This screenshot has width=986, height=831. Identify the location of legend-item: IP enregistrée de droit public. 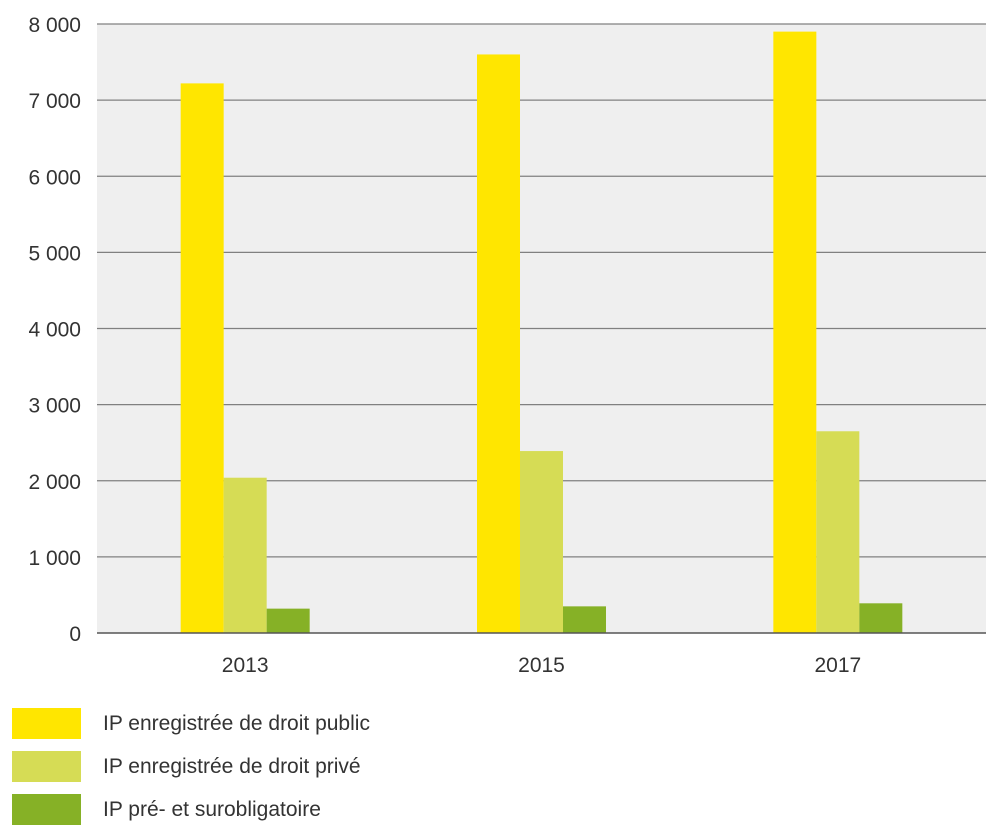
(492, 723).